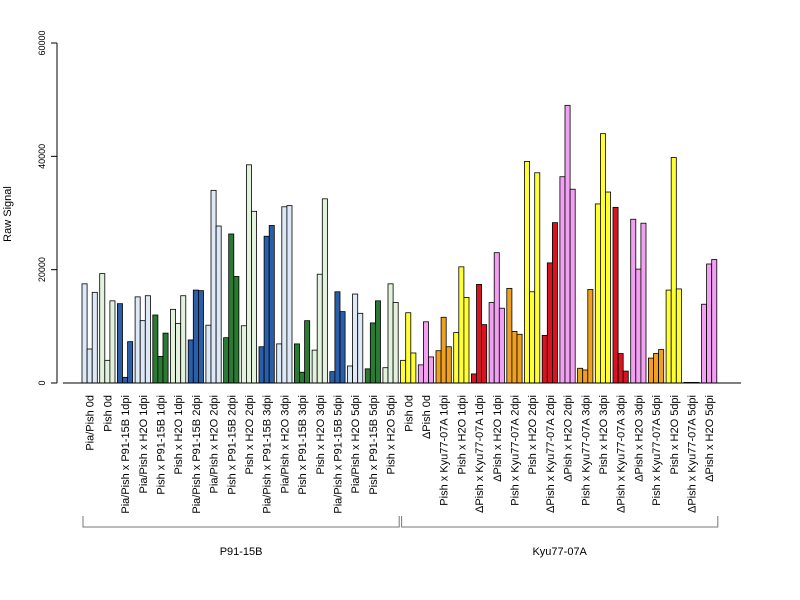 The image size is (800, 600). Describe the element at coordinates (710, 438) in the screenshot. I see `category-label: ΔPish x H2O 5dpi` at that location.